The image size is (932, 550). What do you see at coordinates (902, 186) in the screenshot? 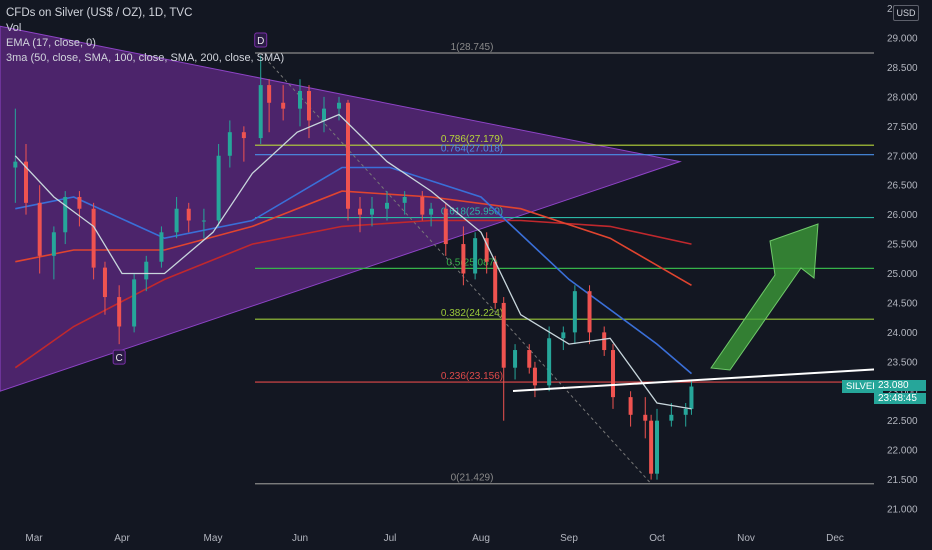
I see `price-axis-tick: 26.500` at bounding box center [902, 186].